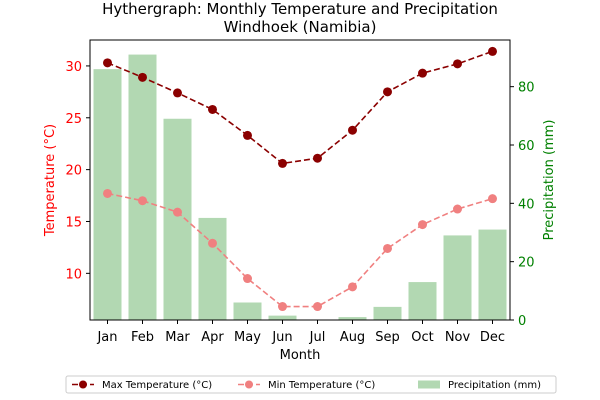 This screenshot has height=400, width=600. Describe the element at coordinates (492, 337) in the screenshot. I see `x-tick-label: Dec` at that location.